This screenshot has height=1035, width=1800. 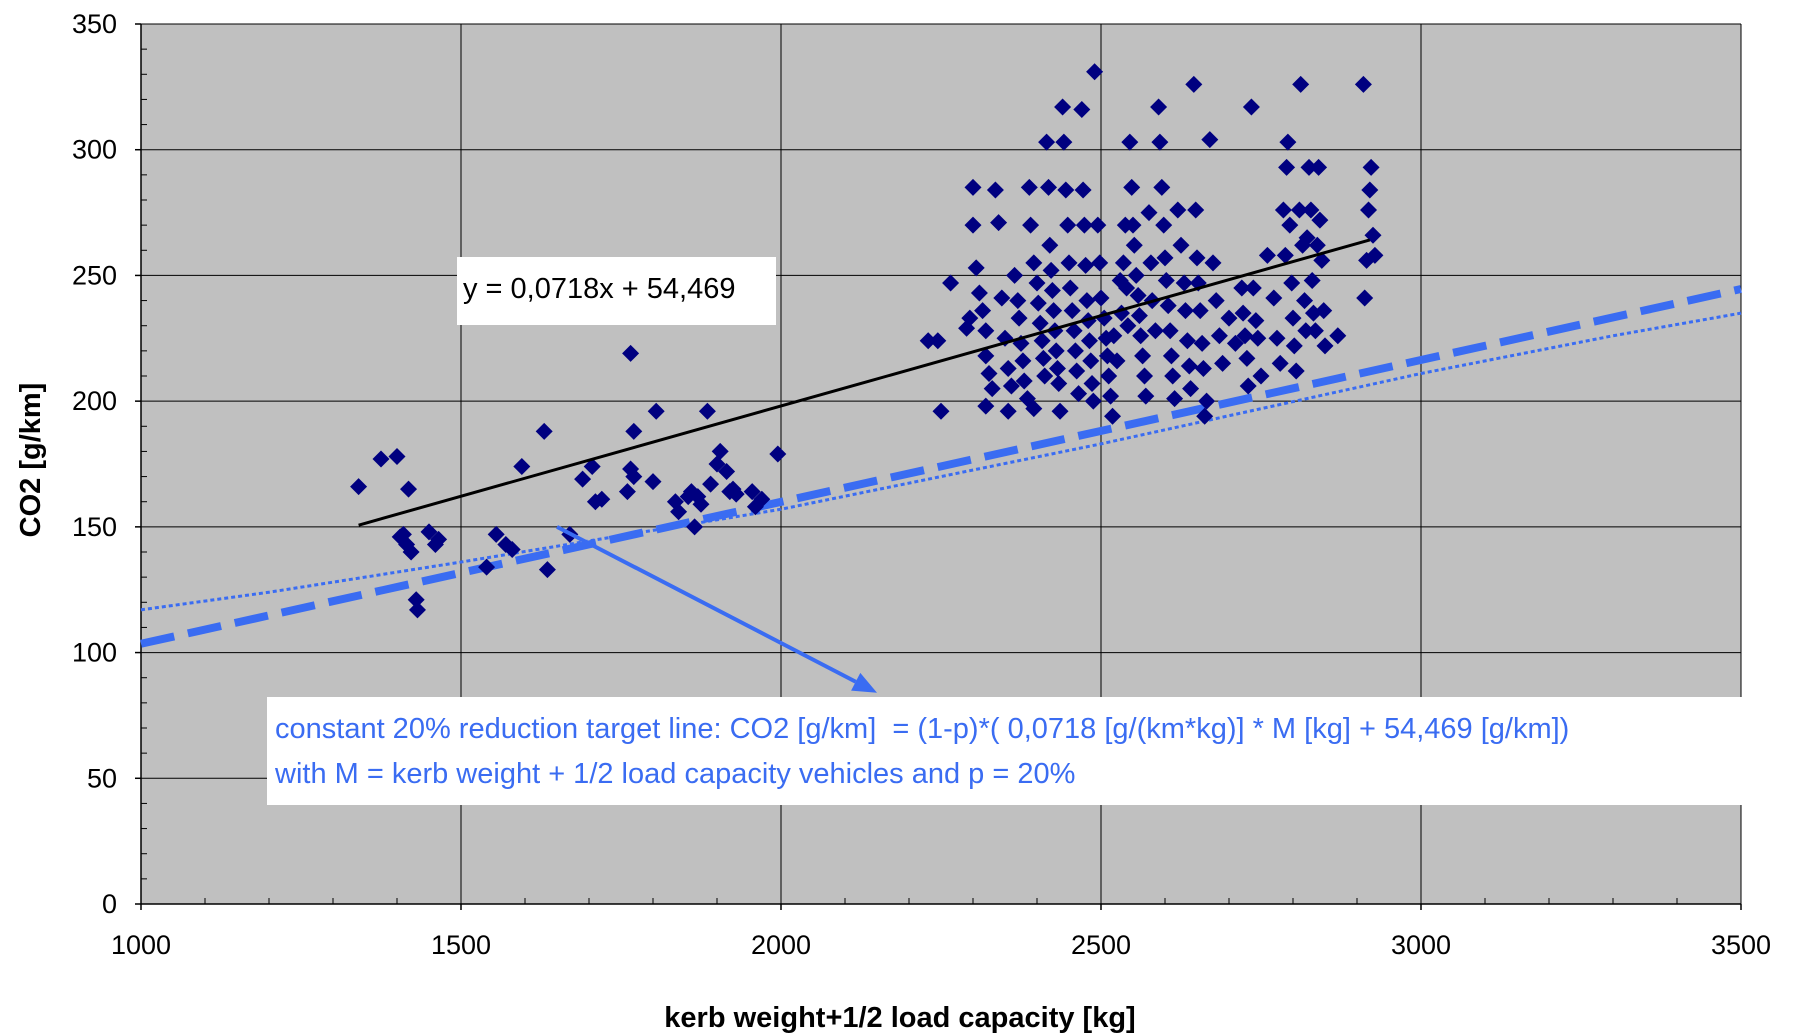 I want to click on y-tick-label: 200, so click(x=94, y=401).